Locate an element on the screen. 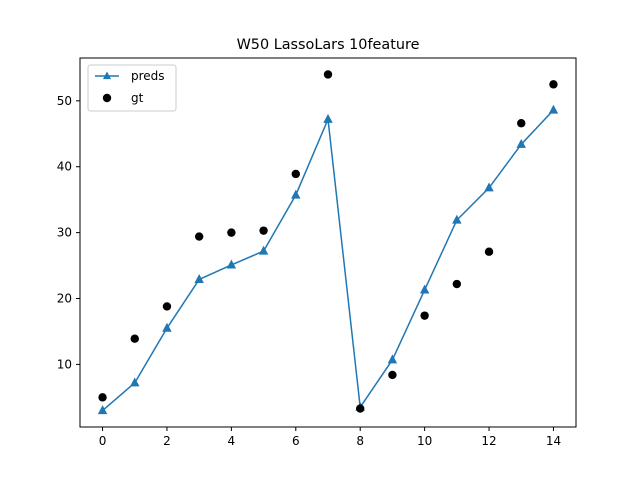 The width and height of the screenshot is (640, 480). y-tick-label: 10 is located at coordinates (64, 364).